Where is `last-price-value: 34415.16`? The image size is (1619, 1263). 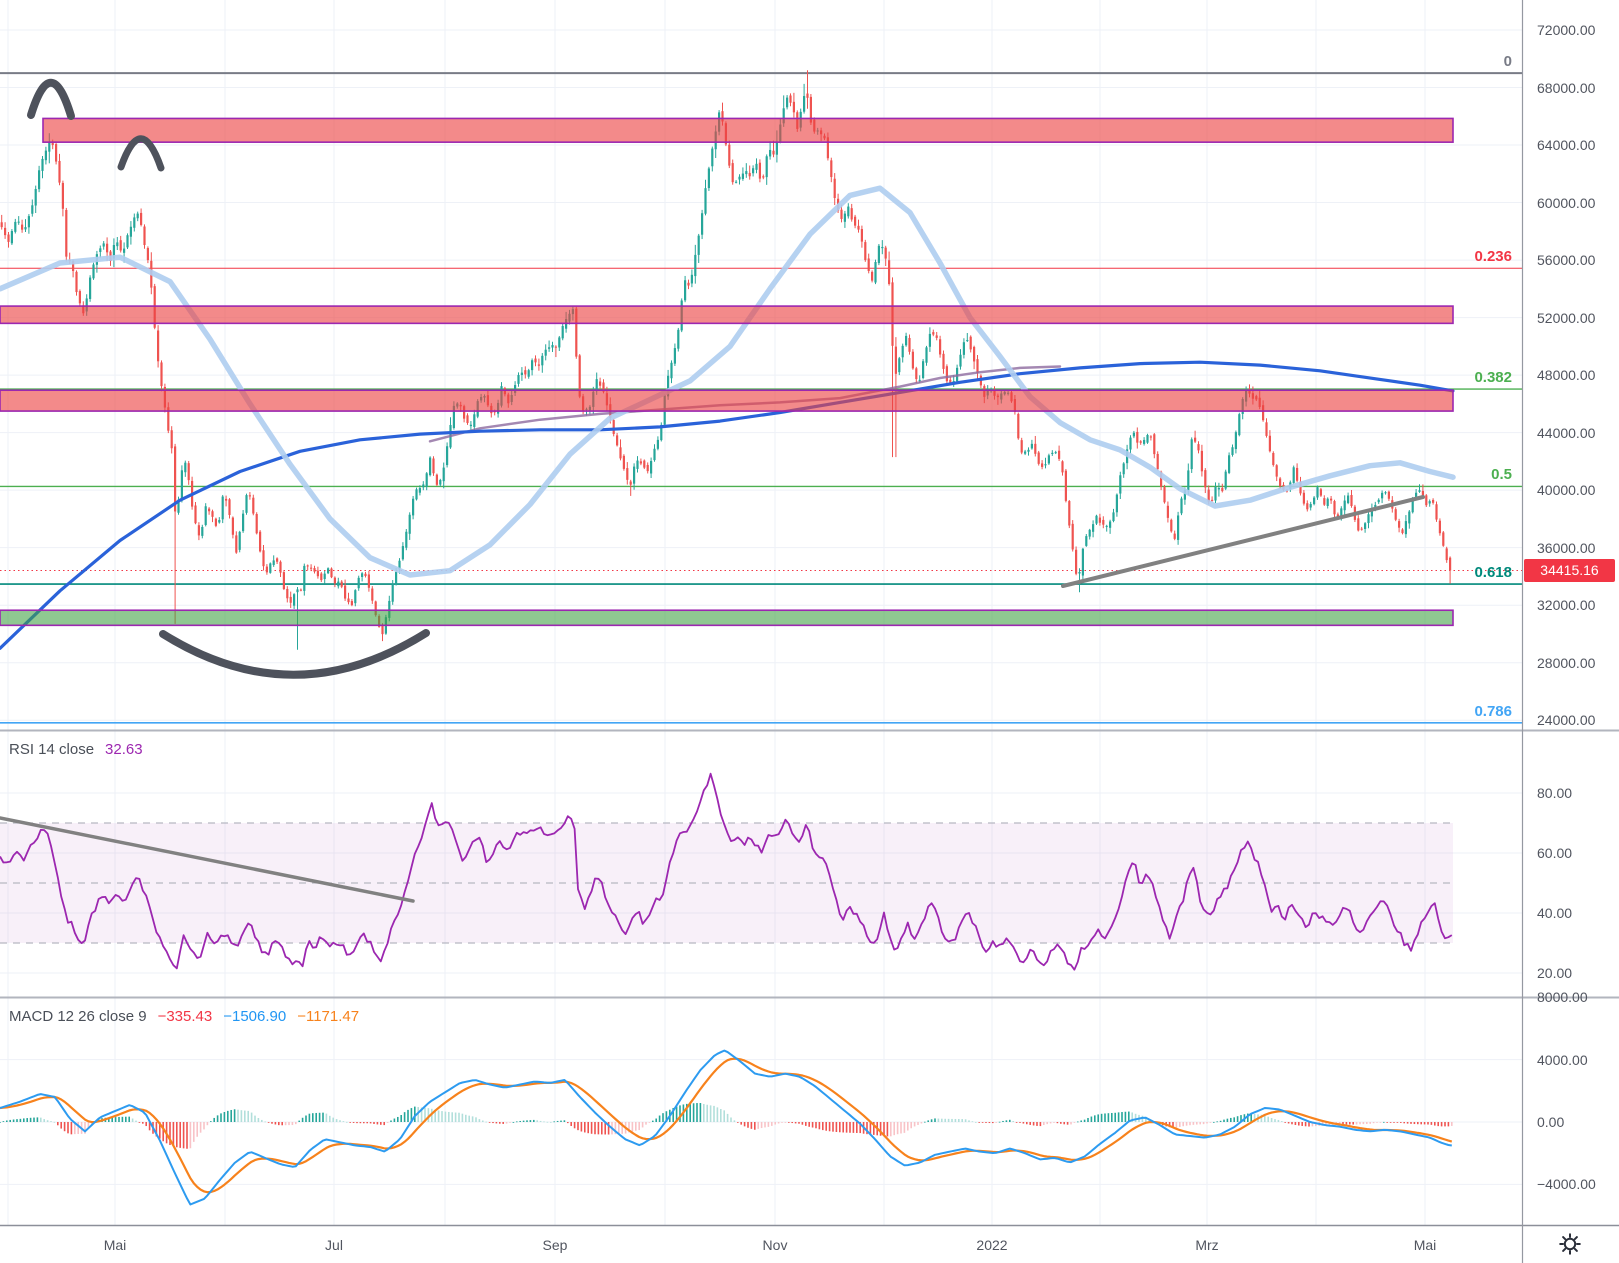
last-price-value: 34415.16 is located at coordinates (1569, 570).